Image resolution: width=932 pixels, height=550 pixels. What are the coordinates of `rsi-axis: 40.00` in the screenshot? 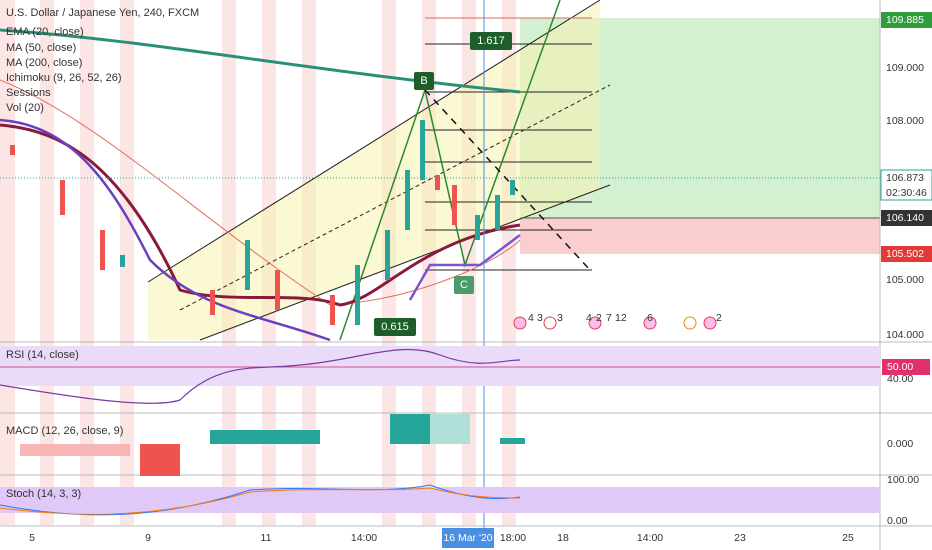 It's located at (900, 379).